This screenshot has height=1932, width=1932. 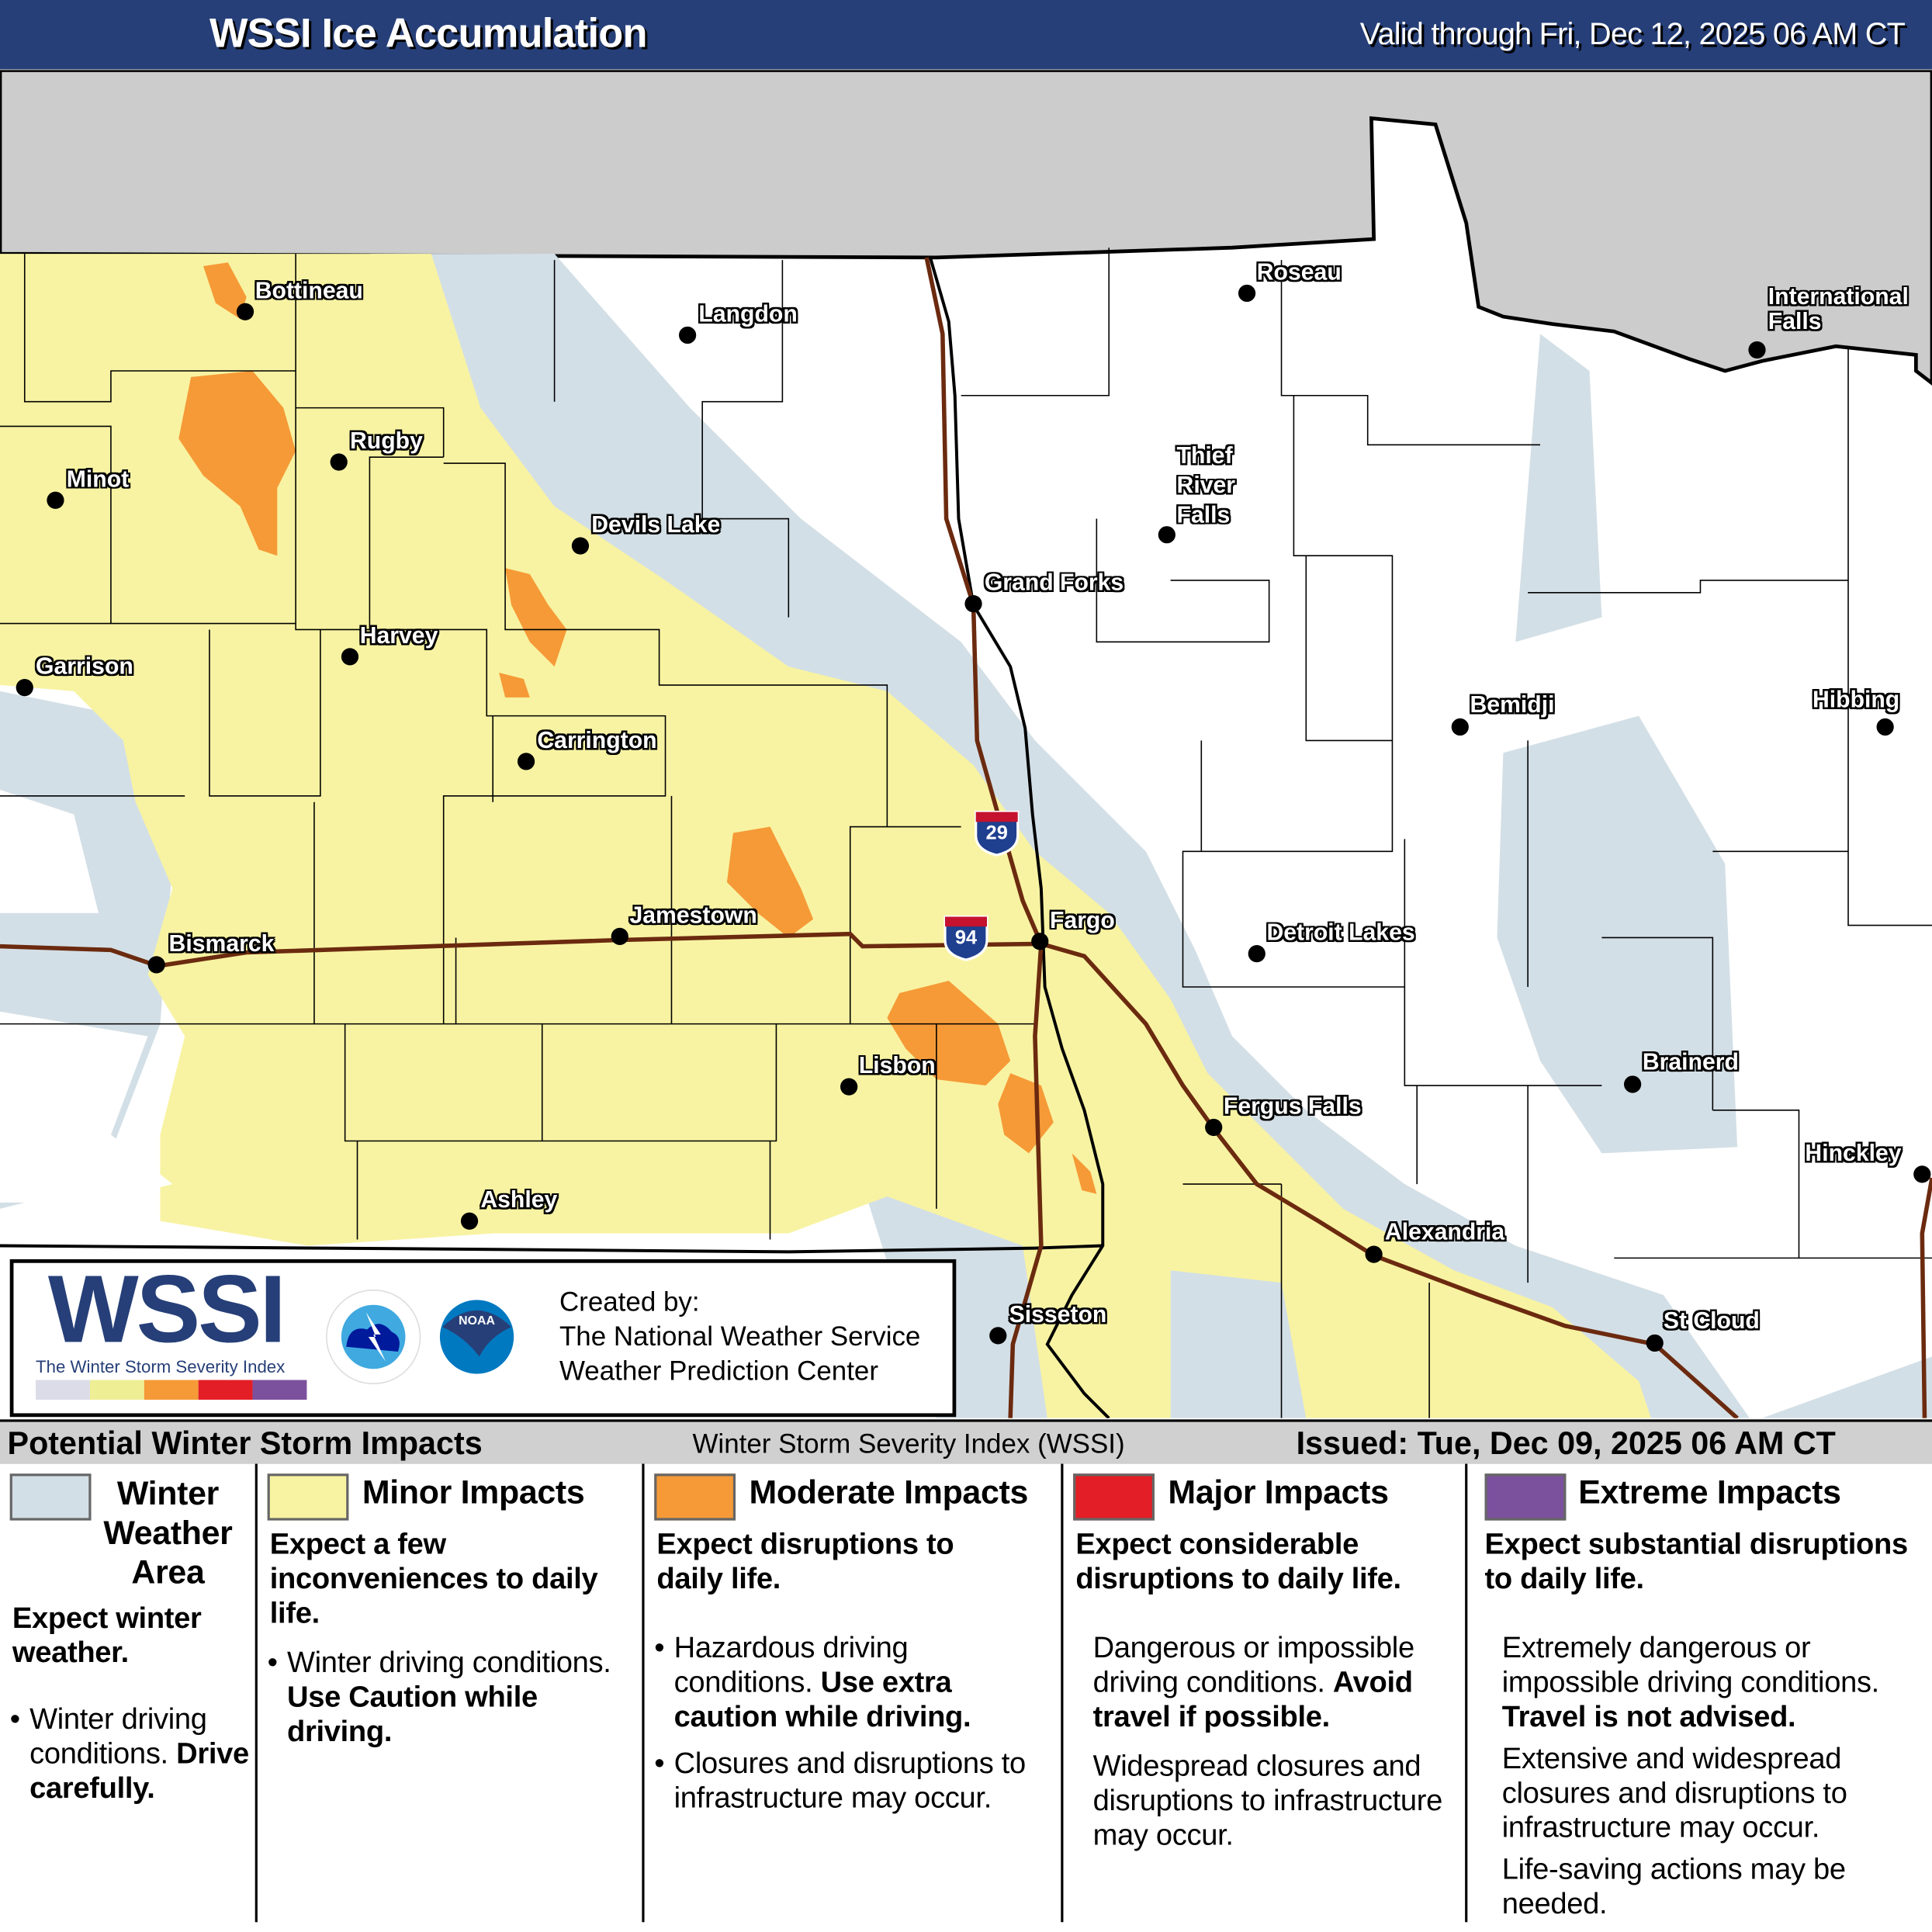 I want to click on city-label: Brainerd, so click(x=1690, y=1062).